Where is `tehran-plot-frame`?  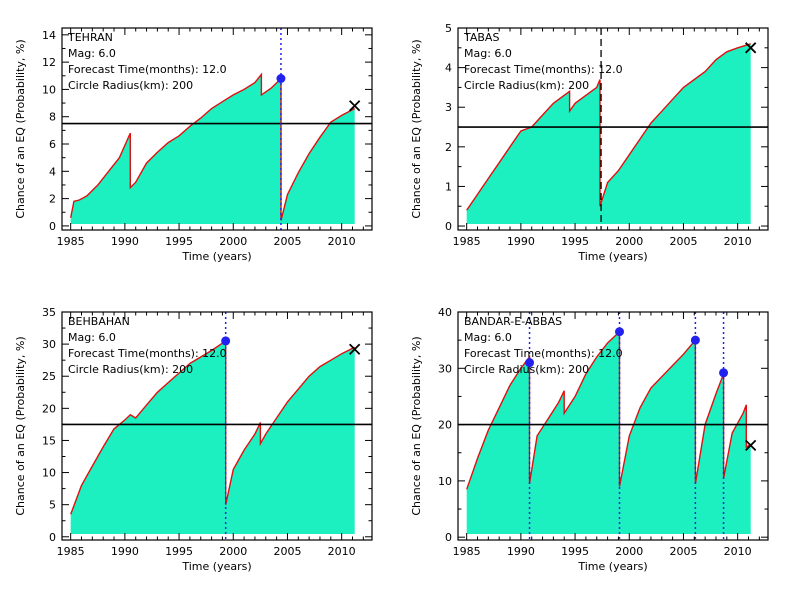 tehran-plot-frame is located at coordinates (217, 129).